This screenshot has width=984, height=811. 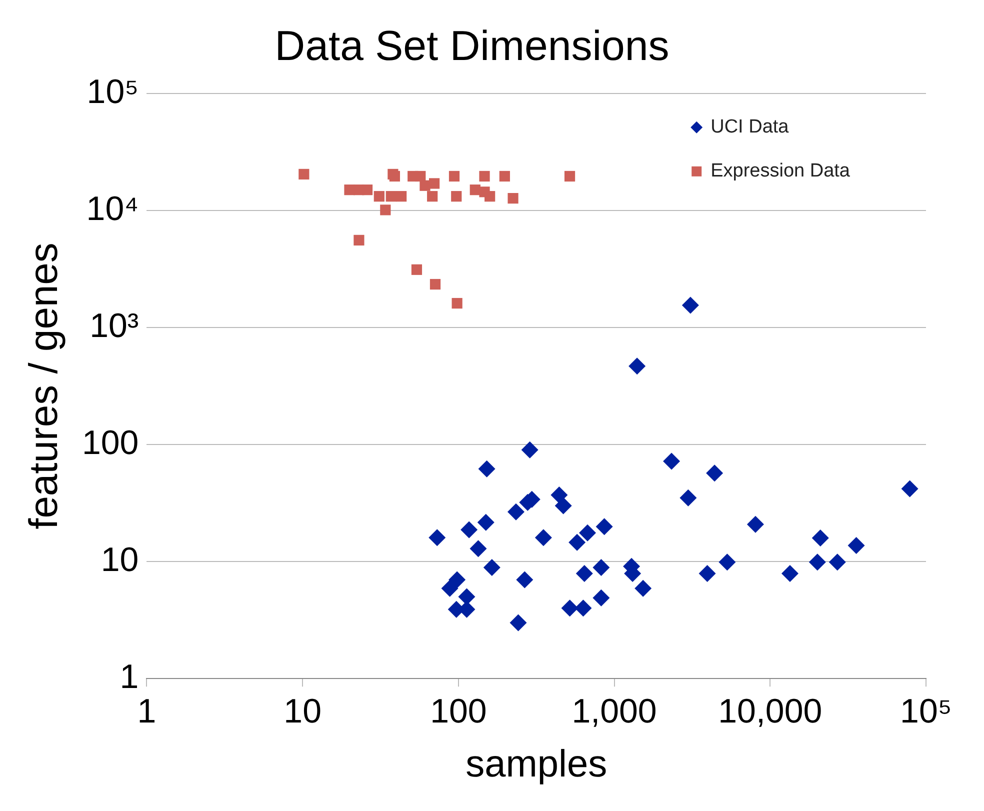 What do you see at coordinates (112, 209) in the screenshot?
I see `y-tick-label: 10⁴` at bounding box center [112, 209].